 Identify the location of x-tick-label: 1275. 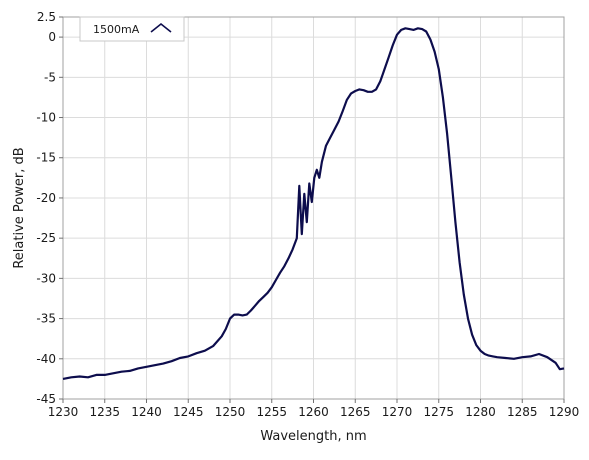
(438, 412).